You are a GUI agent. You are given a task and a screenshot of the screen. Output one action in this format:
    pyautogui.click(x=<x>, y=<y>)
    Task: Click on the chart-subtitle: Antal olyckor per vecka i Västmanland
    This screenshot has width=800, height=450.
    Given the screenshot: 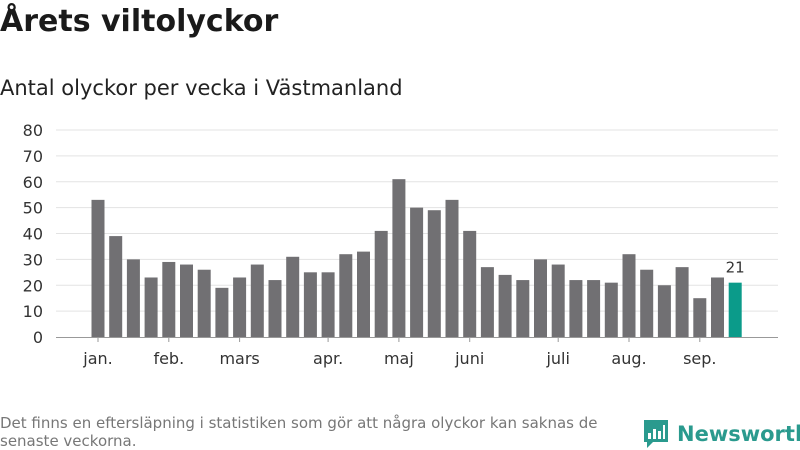 What is the action you would take?
    pyautogui.click(x=201, y=88)
    